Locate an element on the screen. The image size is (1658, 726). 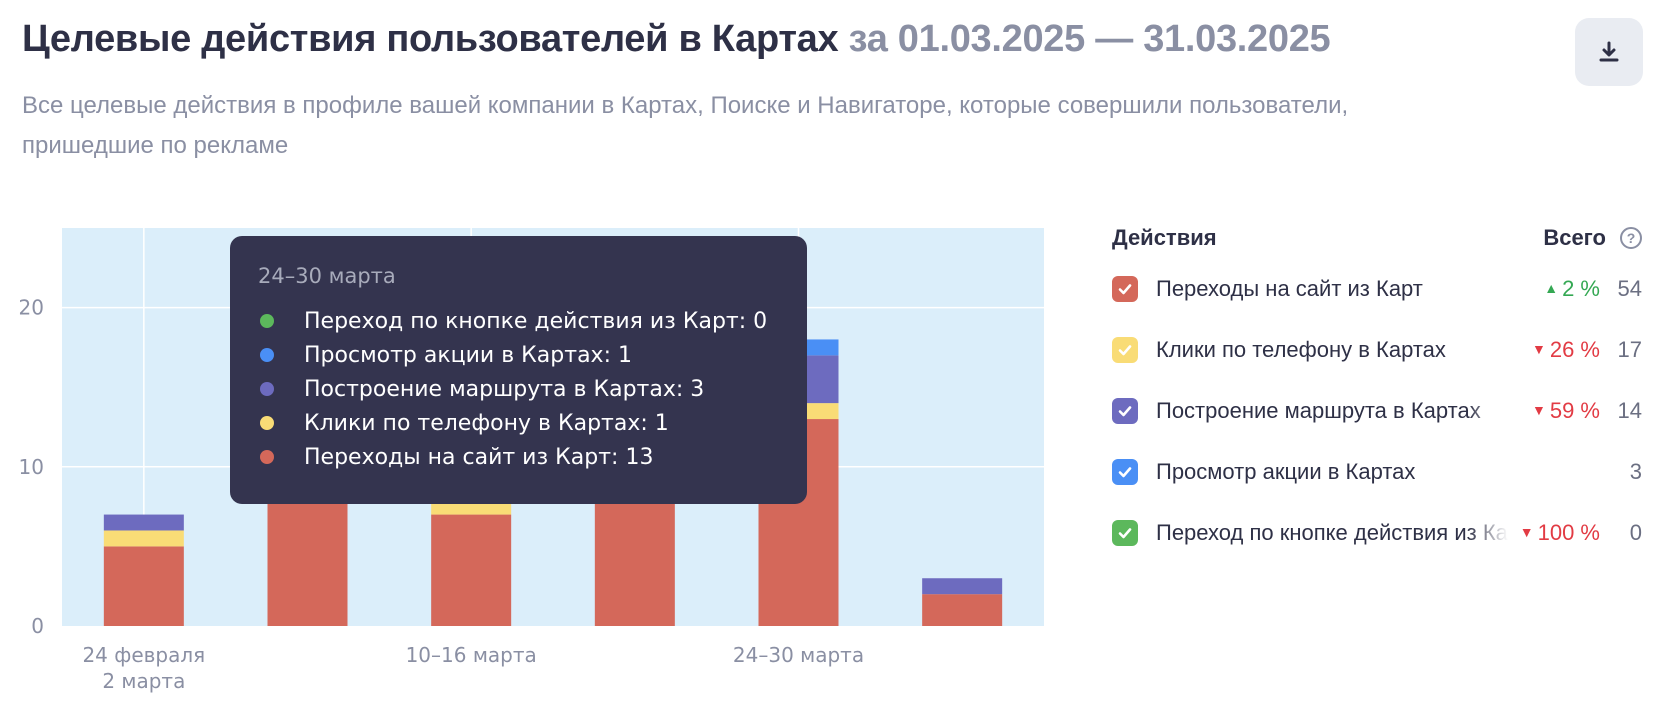
legend-item-change: ▼ 59 % is located at coordinates (1565, 410).